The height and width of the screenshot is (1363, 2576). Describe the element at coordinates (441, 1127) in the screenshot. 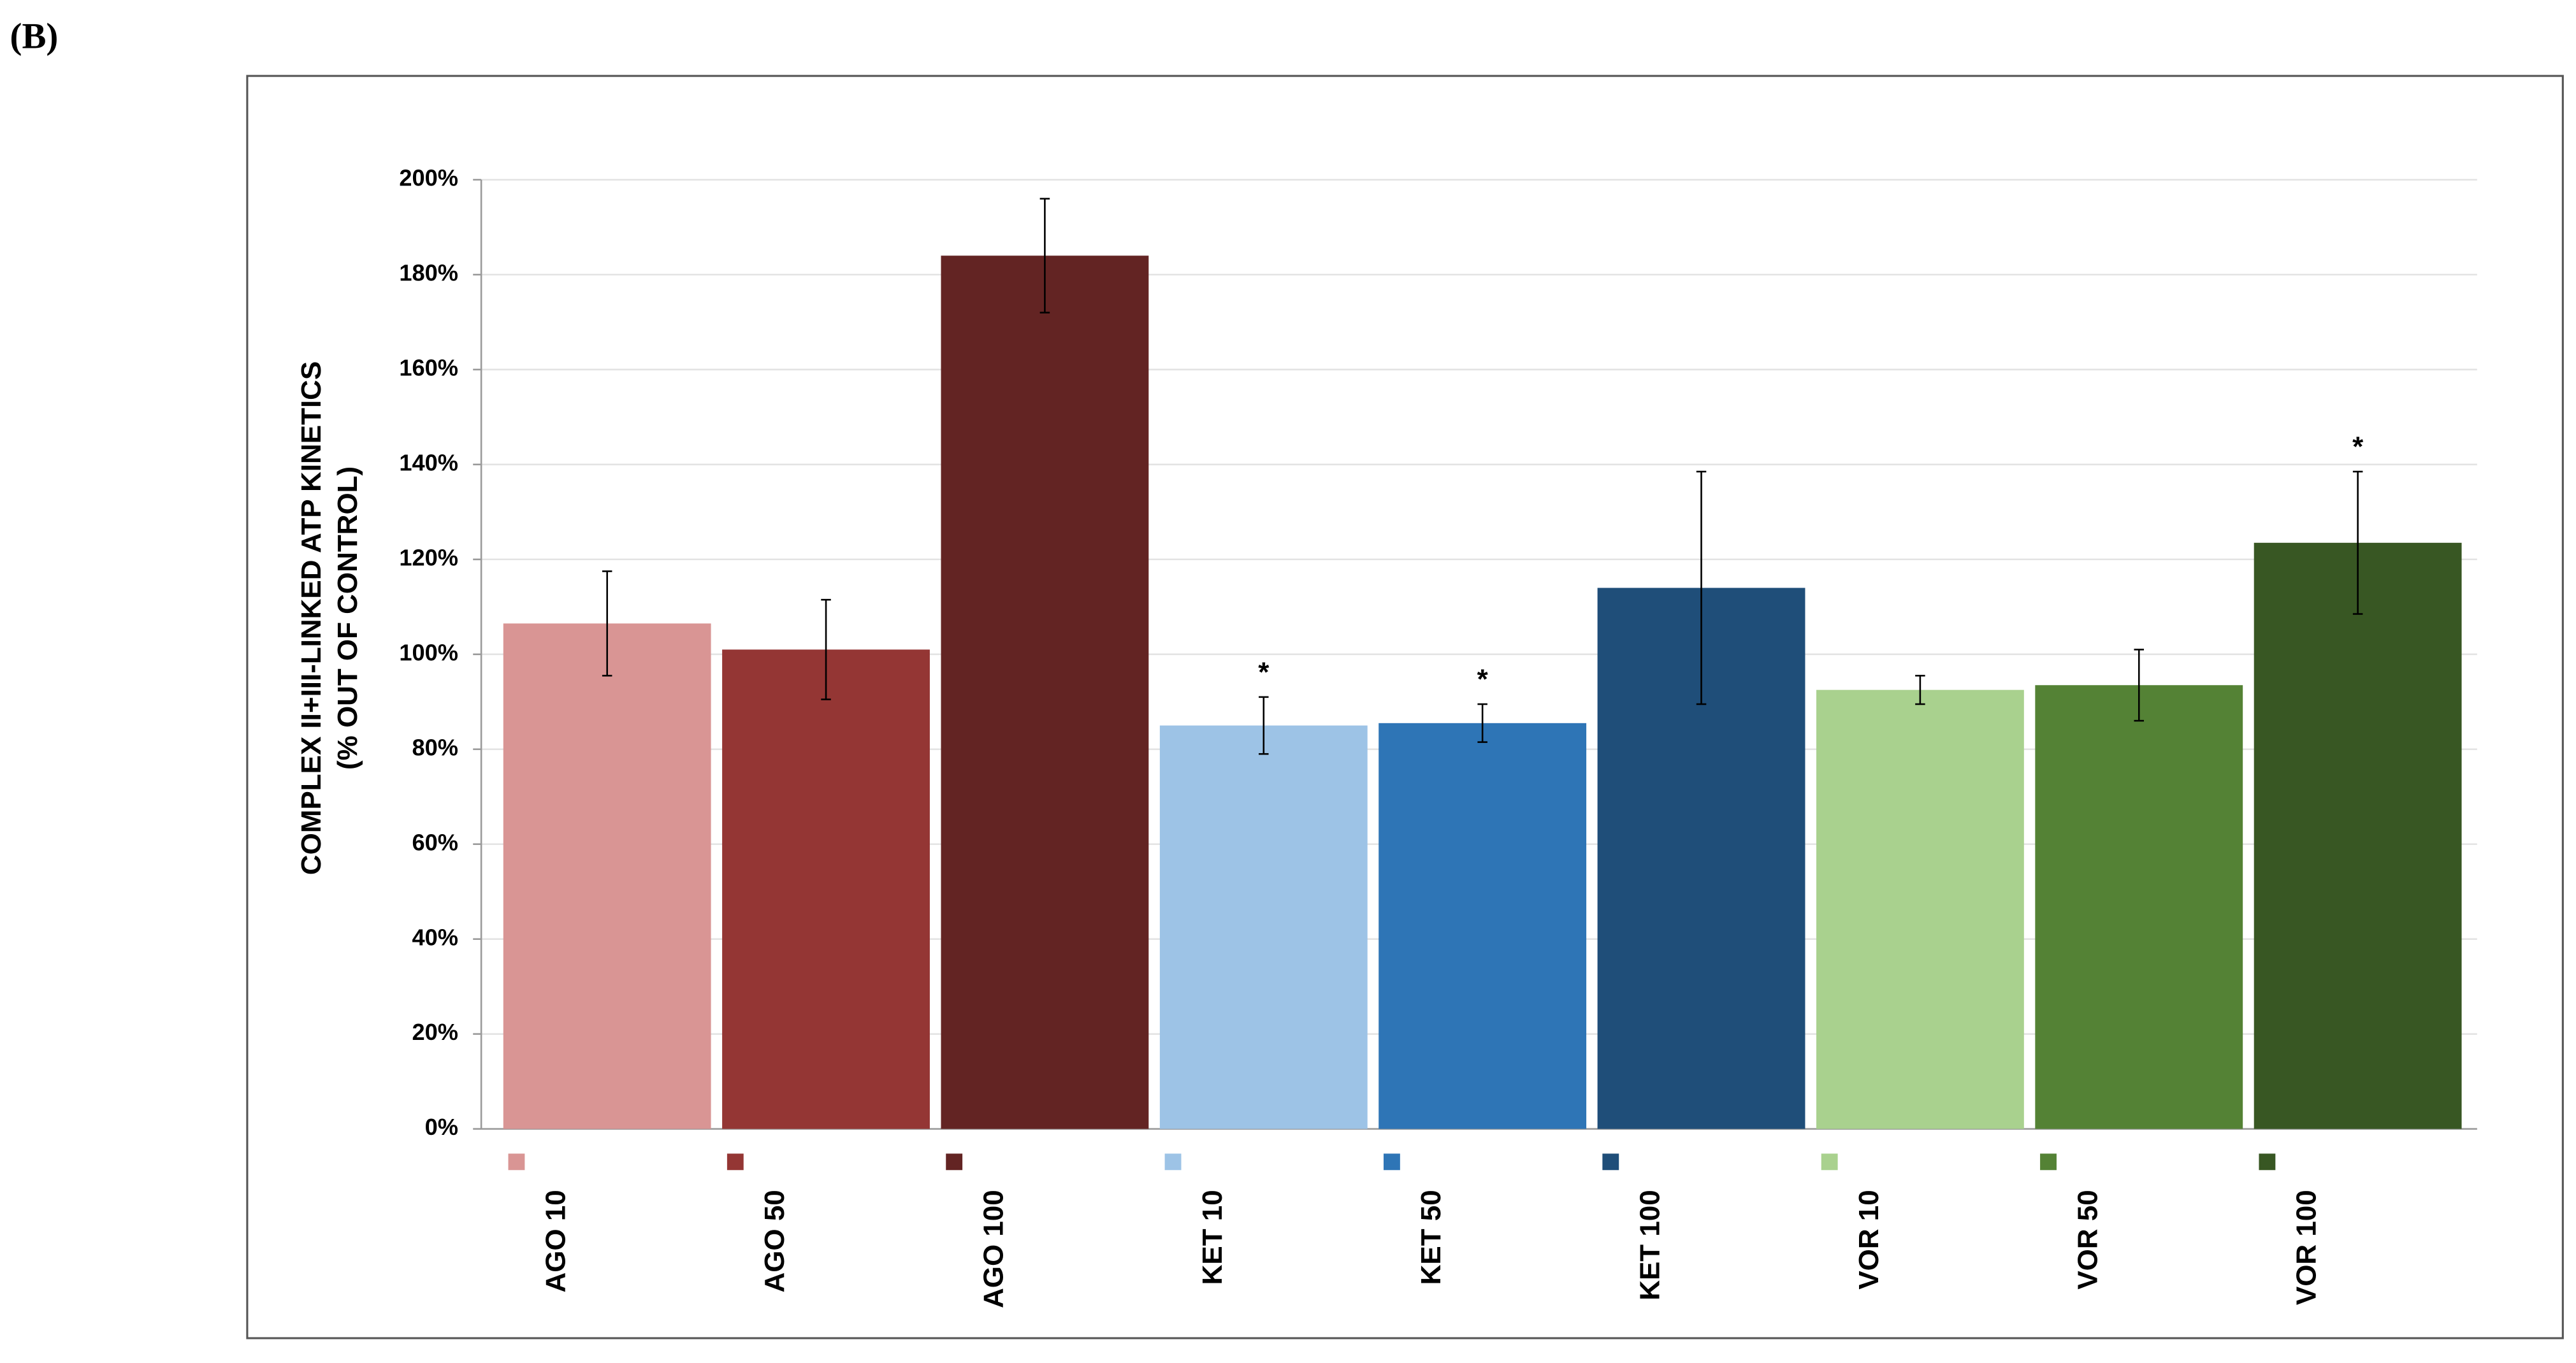

I see `y-tick-label: 0%` at that location.